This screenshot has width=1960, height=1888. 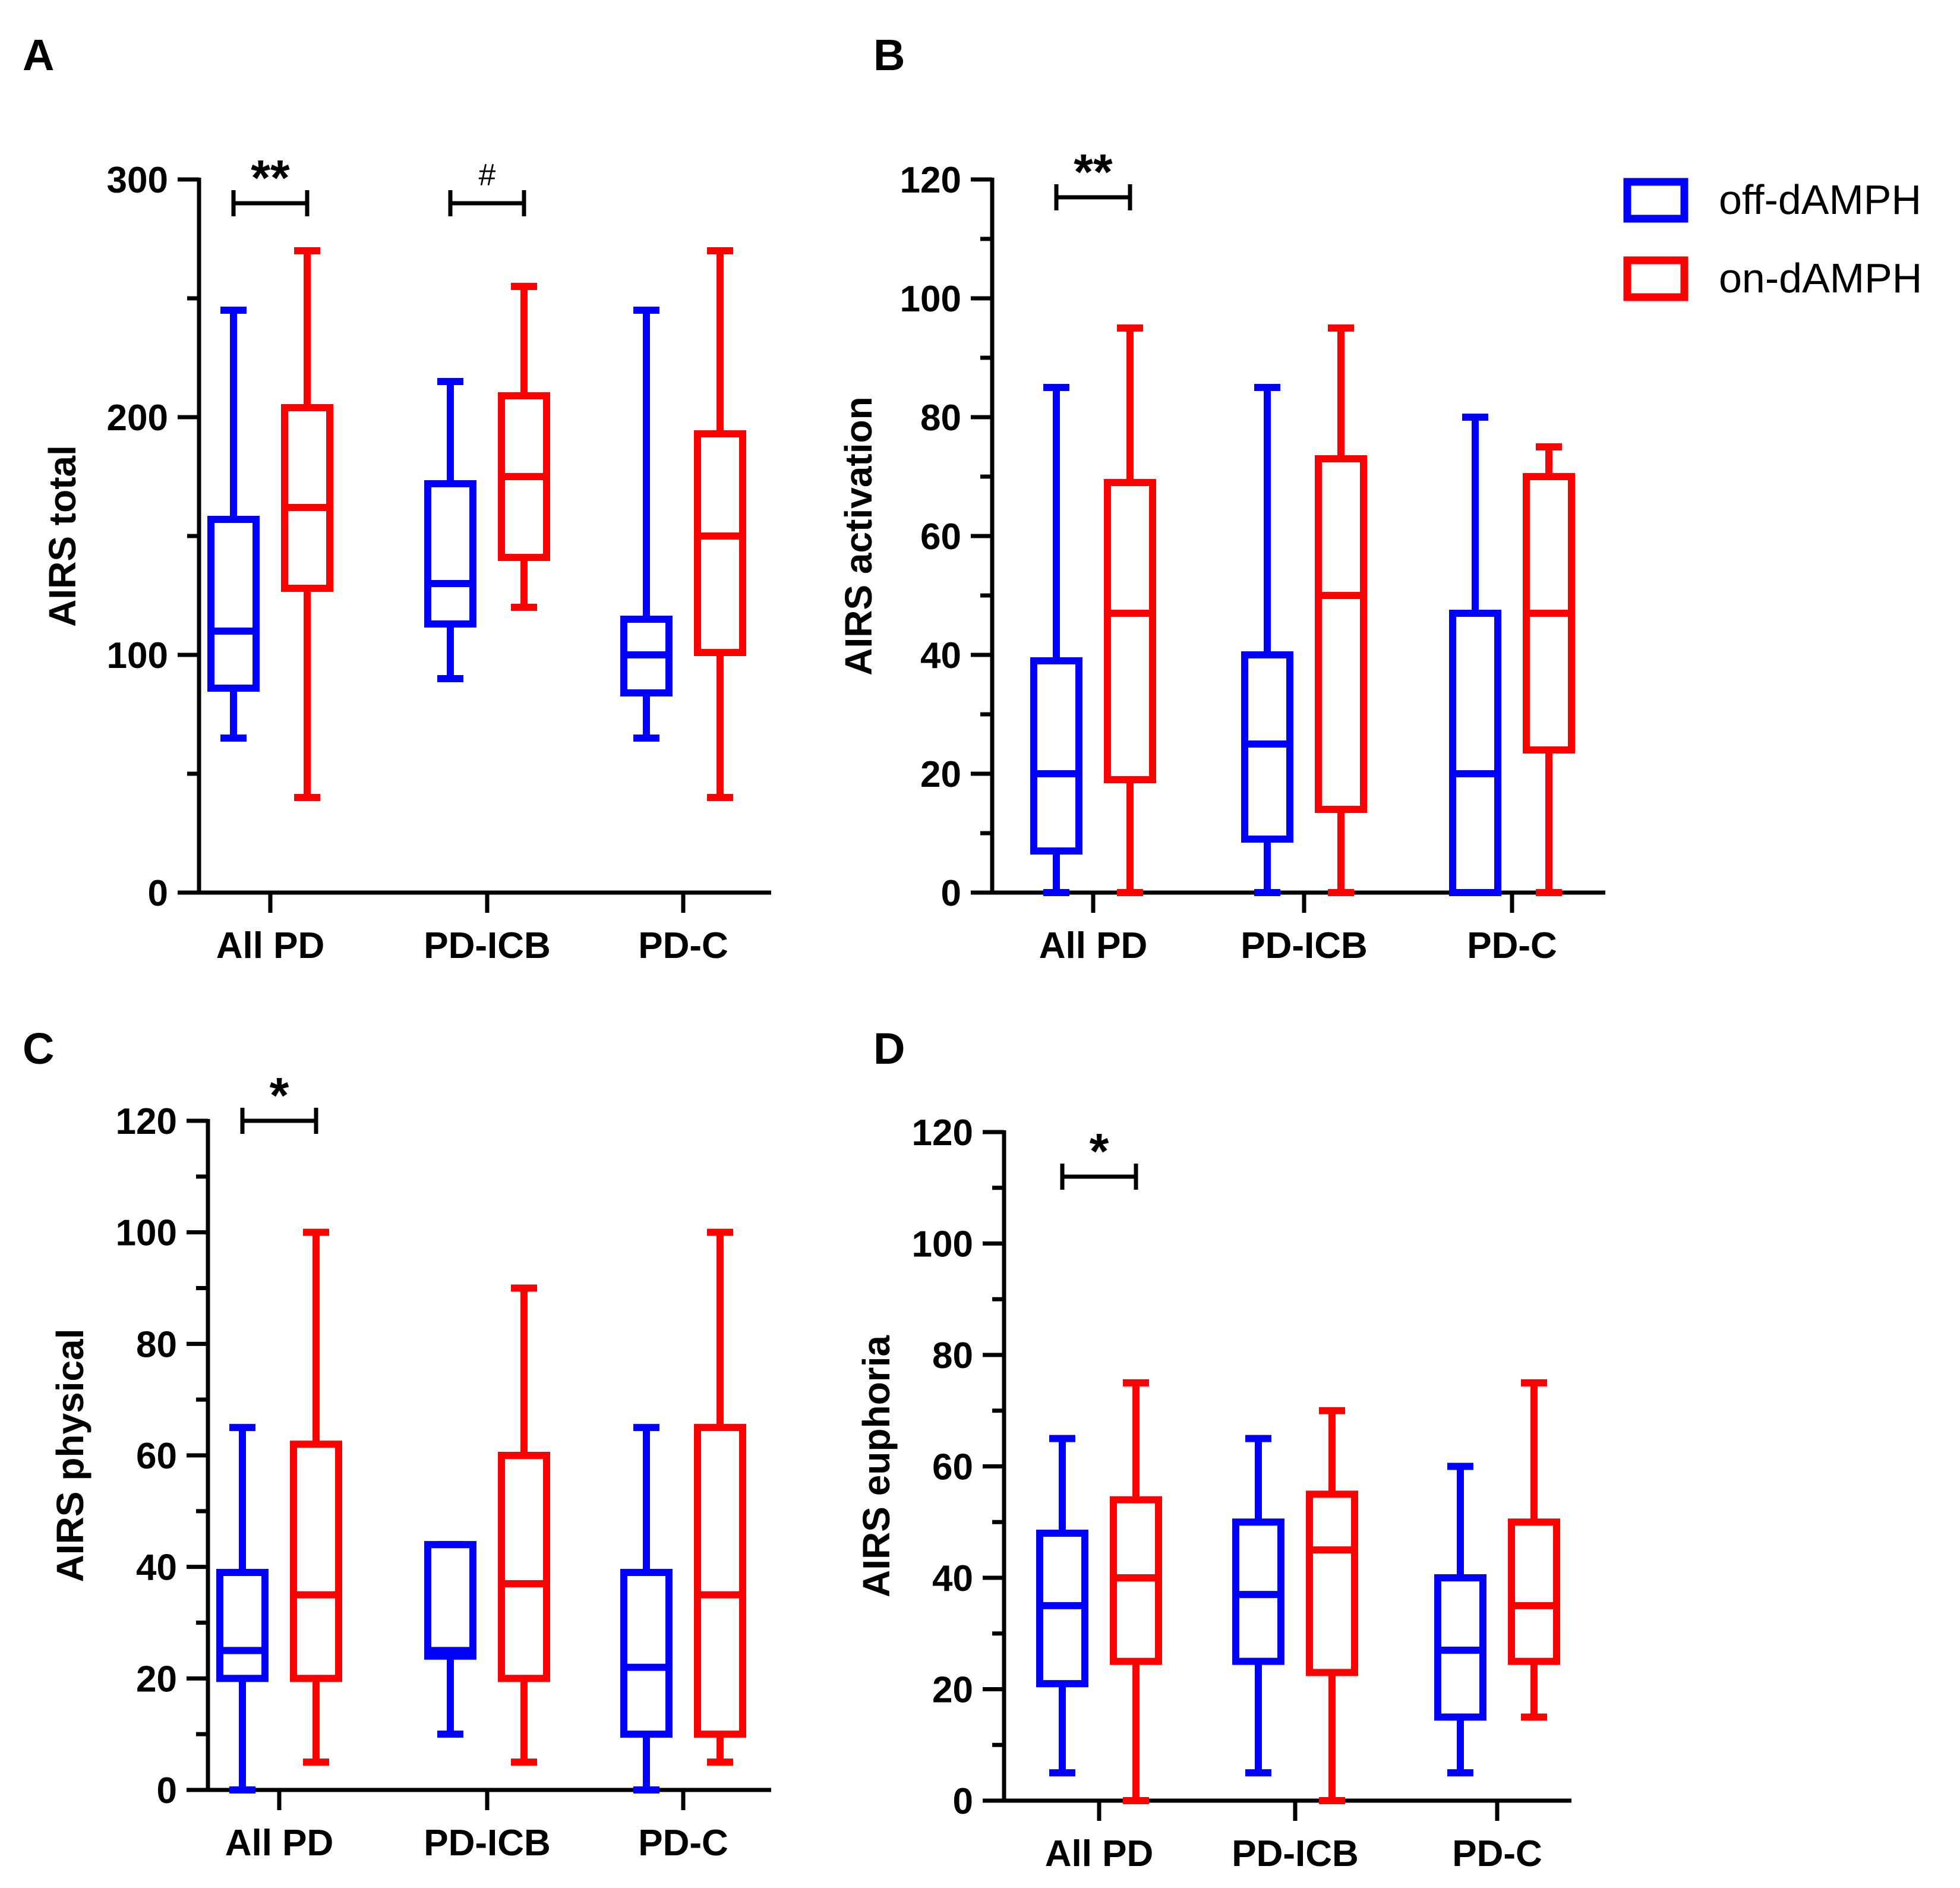 I want to click on y-tick-label-c: 0, so click(x=167, y=1790).